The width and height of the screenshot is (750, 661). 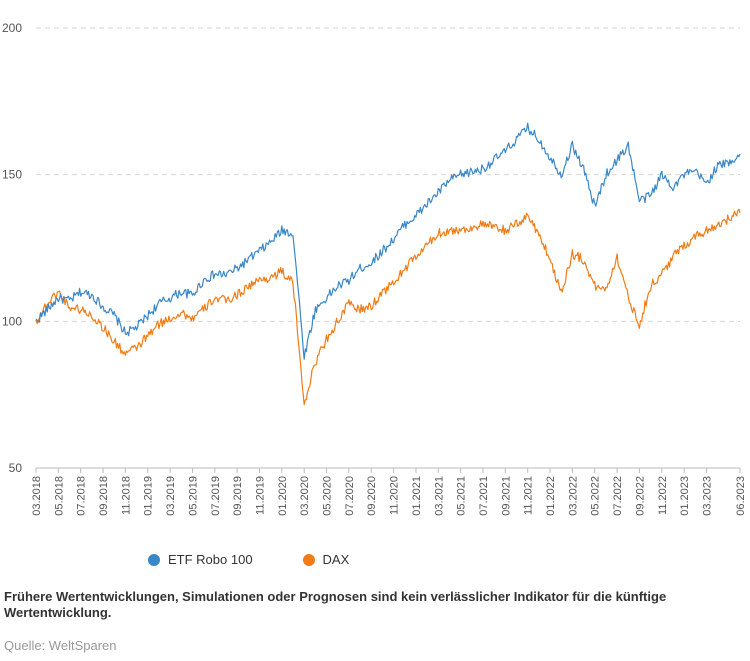 I want to click on x-tick-label: 01.2020, so click(x=283, y=496).